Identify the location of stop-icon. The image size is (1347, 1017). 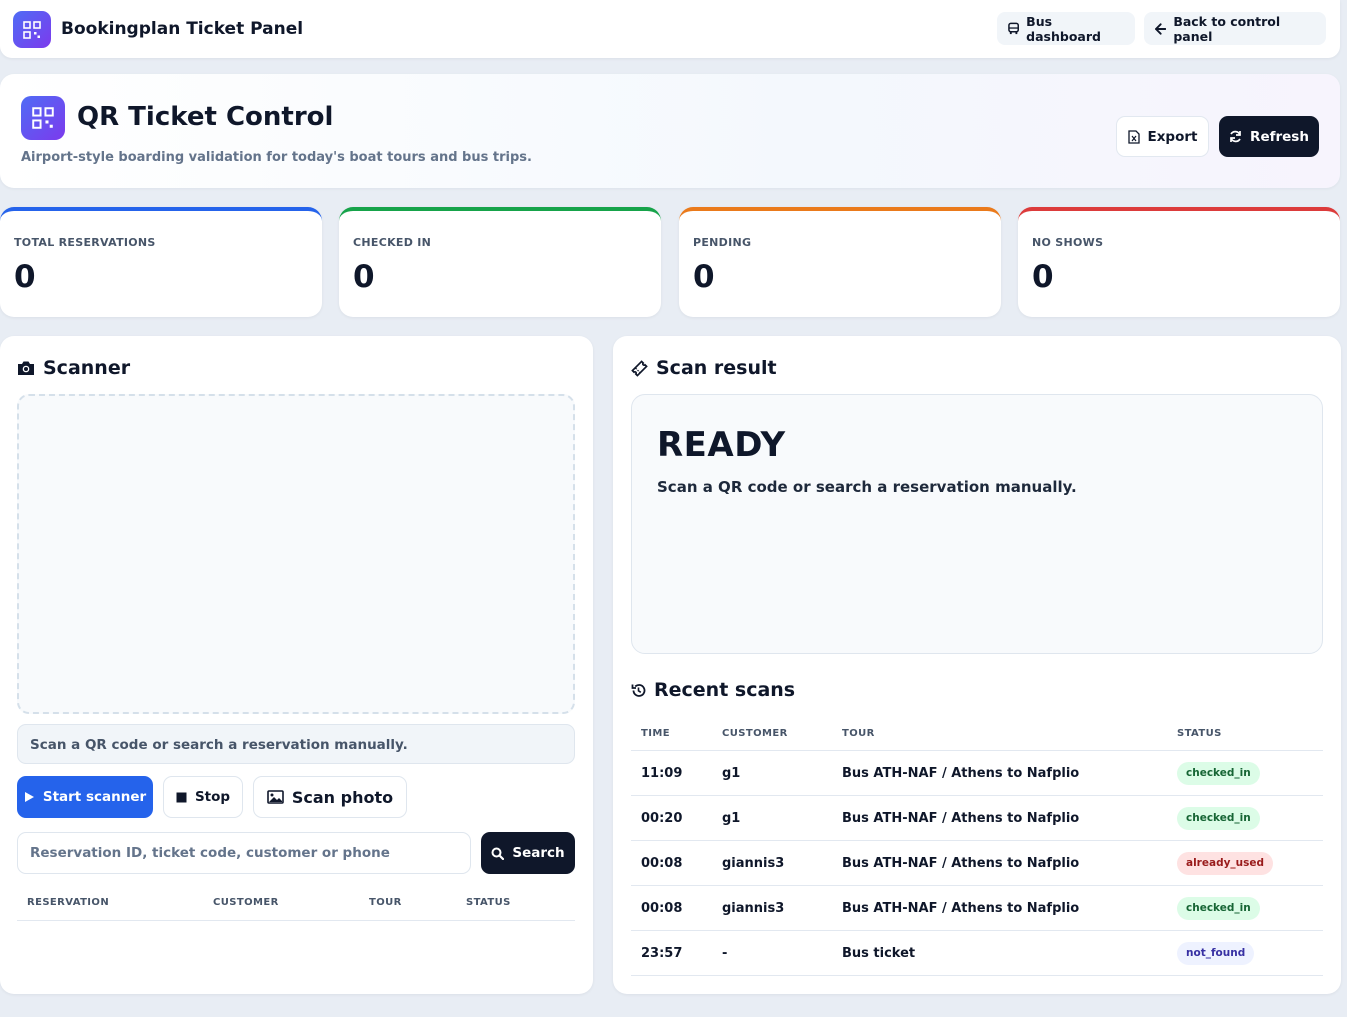
(181, 797).